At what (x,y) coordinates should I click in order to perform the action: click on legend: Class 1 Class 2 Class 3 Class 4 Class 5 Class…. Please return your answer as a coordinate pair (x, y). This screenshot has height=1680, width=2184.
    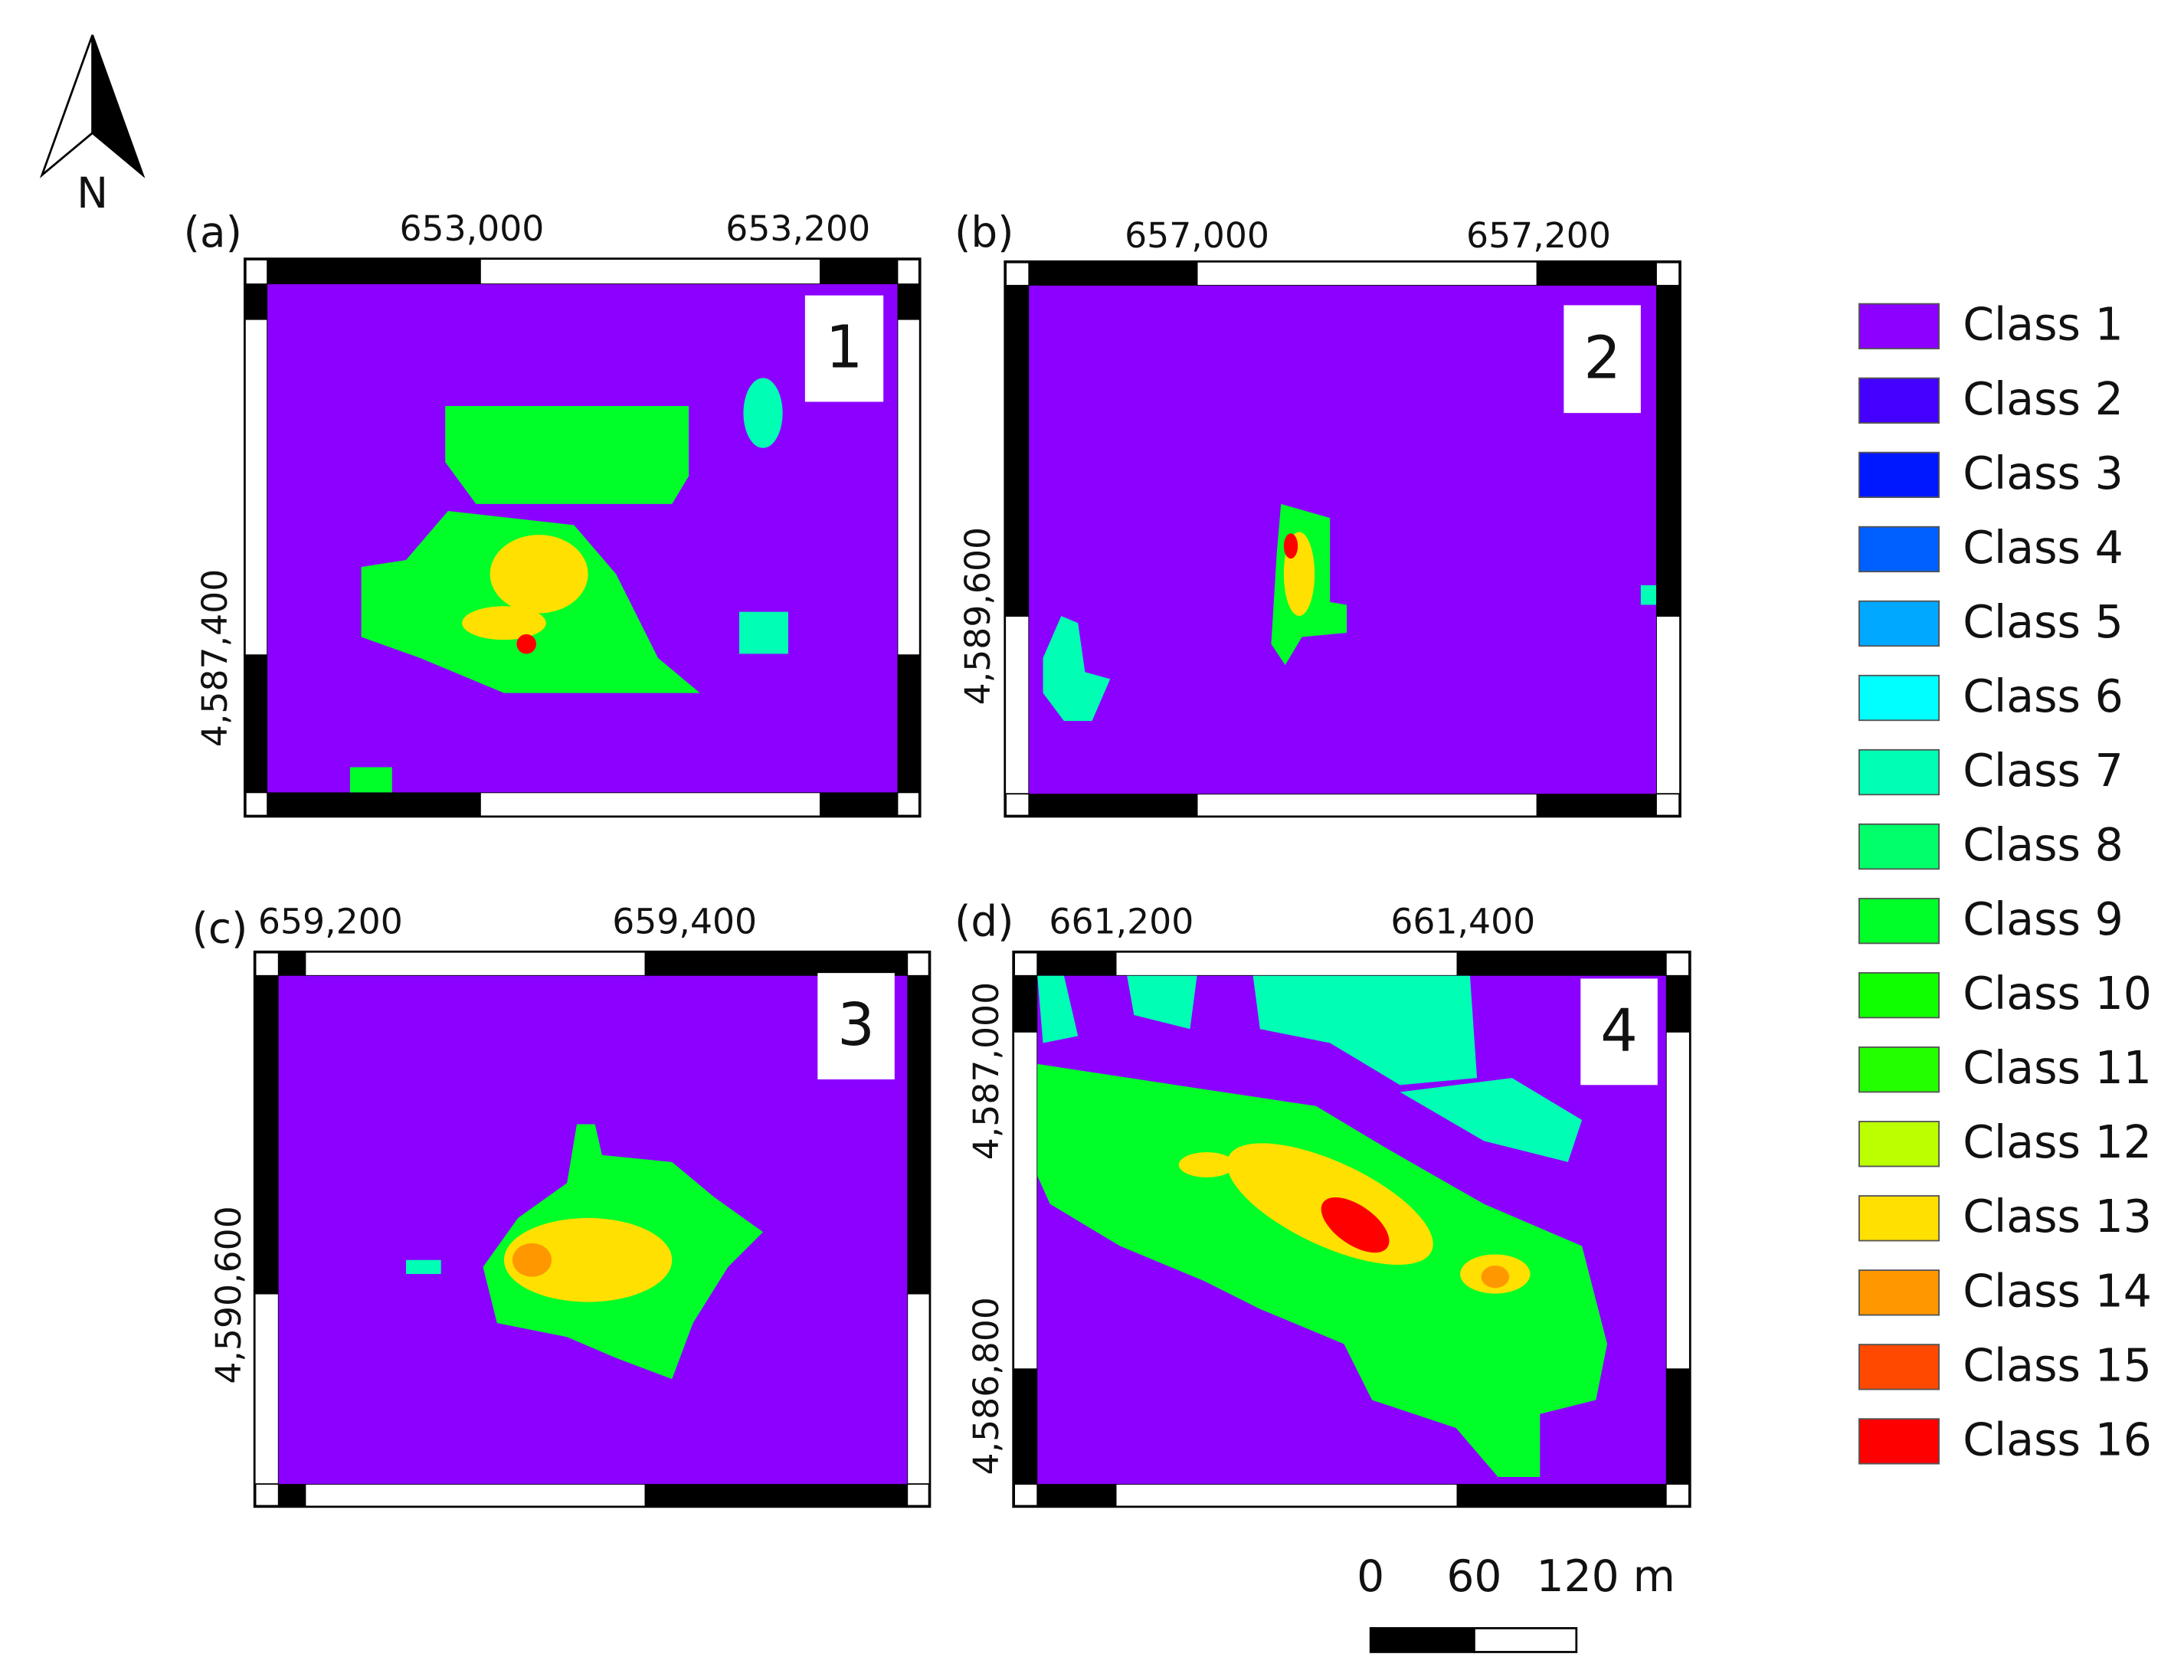
    Looking at the image, I should click on (2005, 882).